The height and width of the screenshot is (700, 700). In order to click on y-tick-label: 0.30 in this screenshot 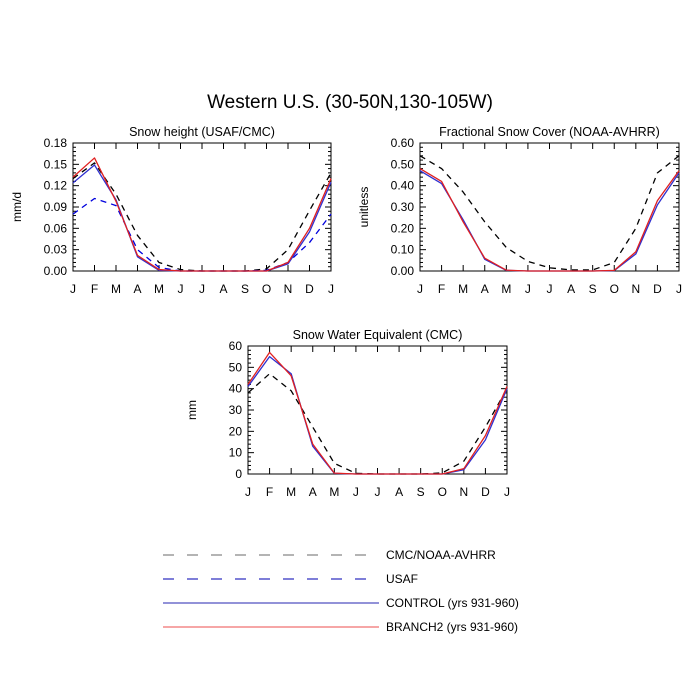, I will do `click(403, 207)`.